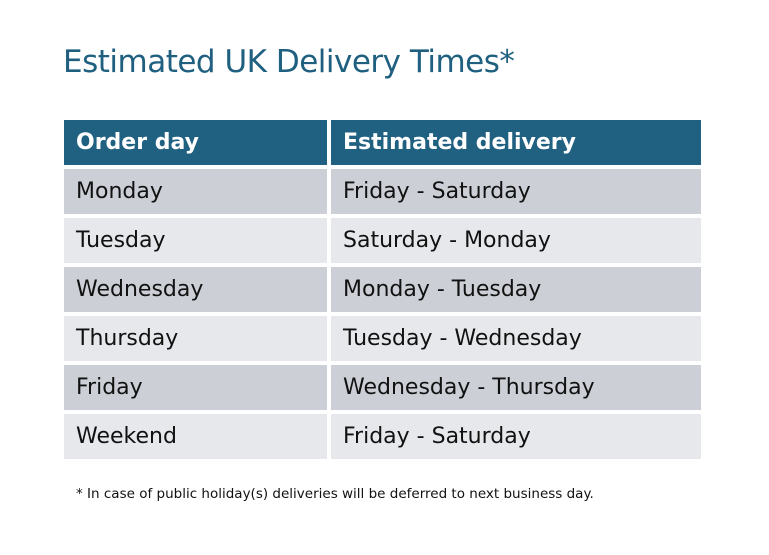 The image size is (769, 555). Describe the element at coordinates (195, 191) in the screenshot. I see `table-cell-order-day: Monday` at that location.